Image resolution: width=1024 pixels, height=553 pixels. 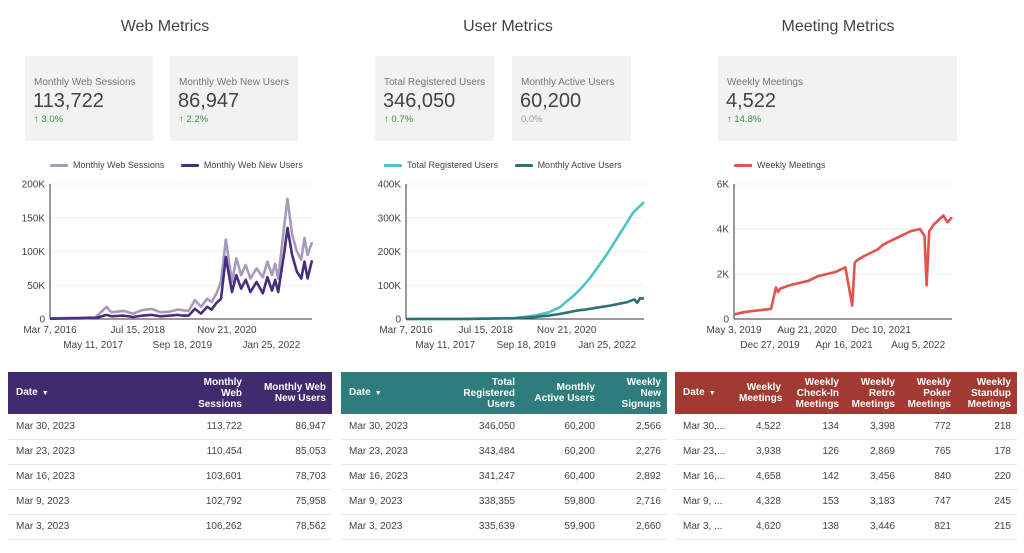 What do you see at coordinates (561, 502) in the screenshot?
I see `value-cell: 59,800` at bounding box center [561, 502].